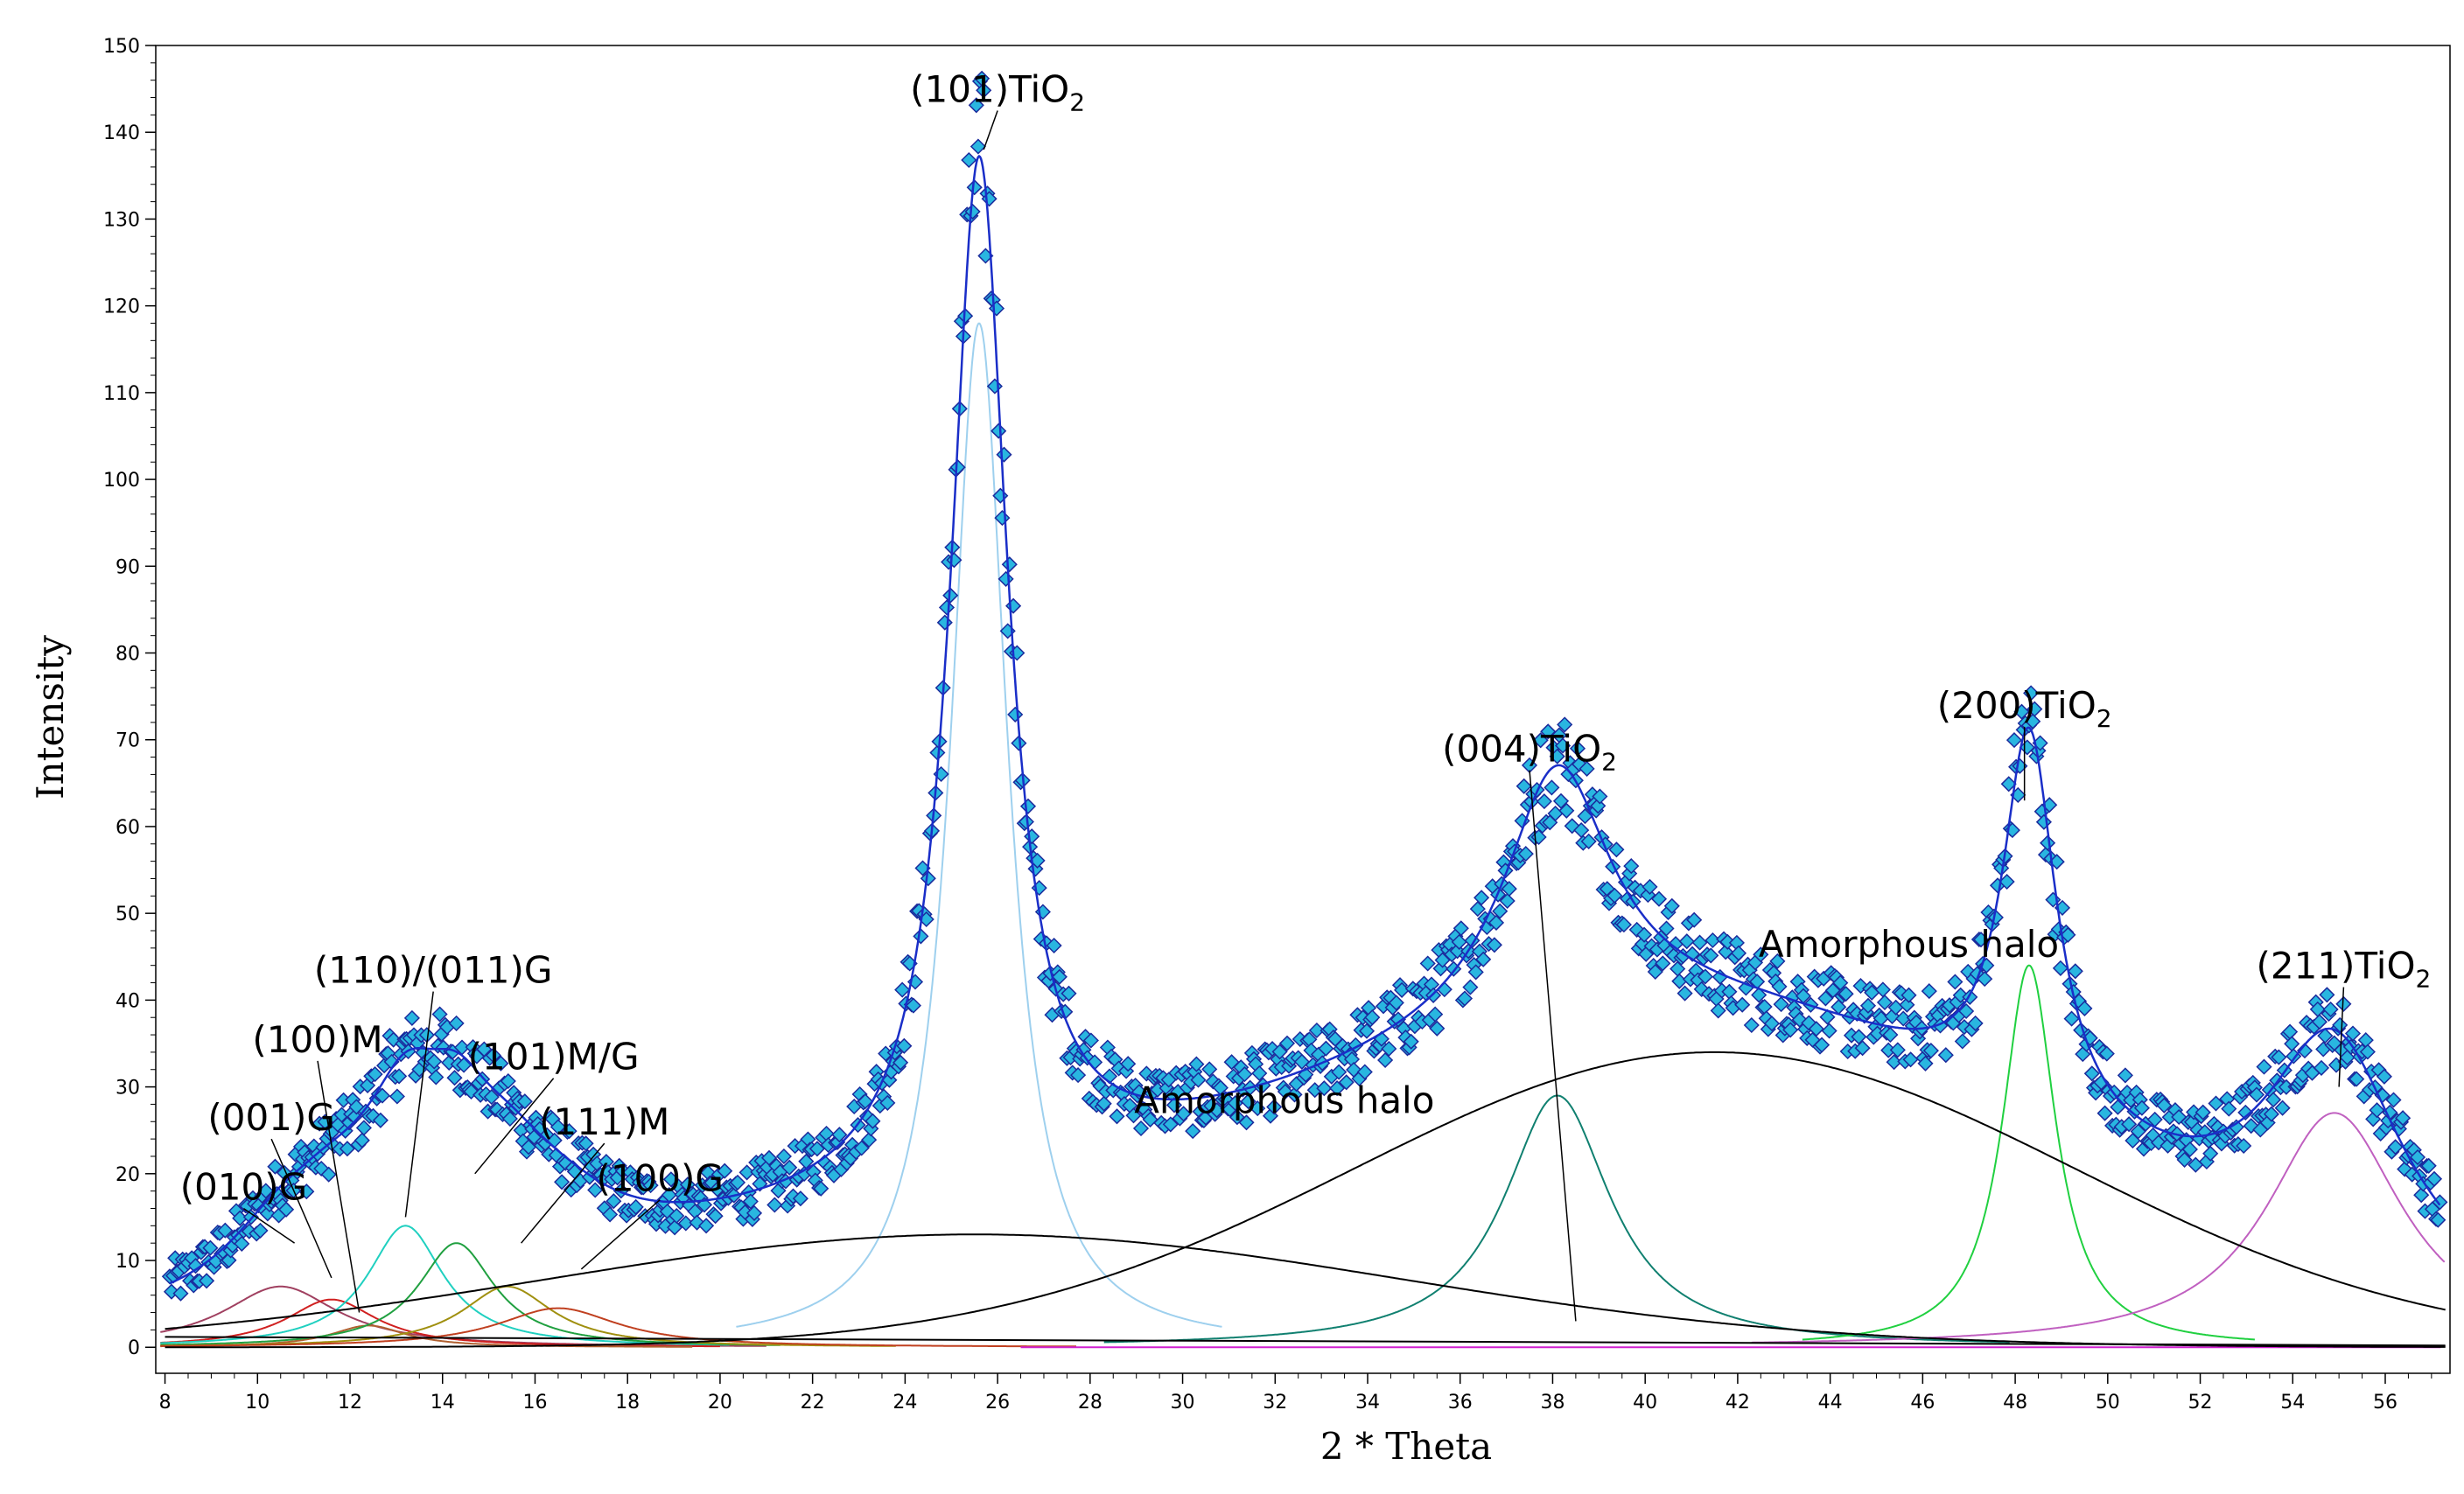  I want to click on y-tick-label: 120, so click(121, 307).